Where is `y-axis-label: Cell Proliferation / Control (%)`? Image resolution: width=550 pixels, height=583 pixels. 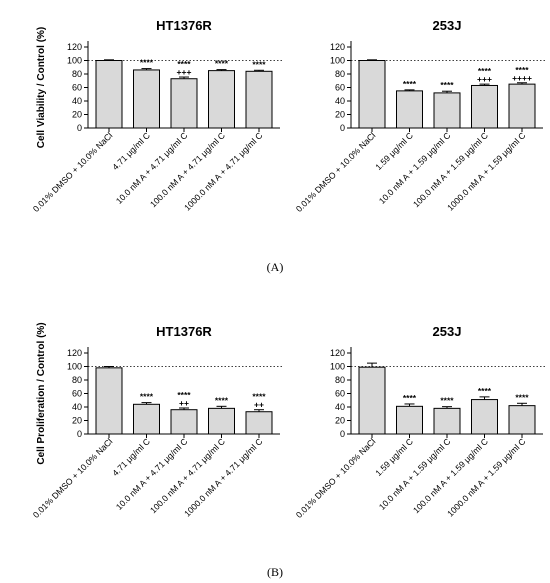
y-axis-label: Cell Proliferation / Control (%) is located at coordinates (41, 393).